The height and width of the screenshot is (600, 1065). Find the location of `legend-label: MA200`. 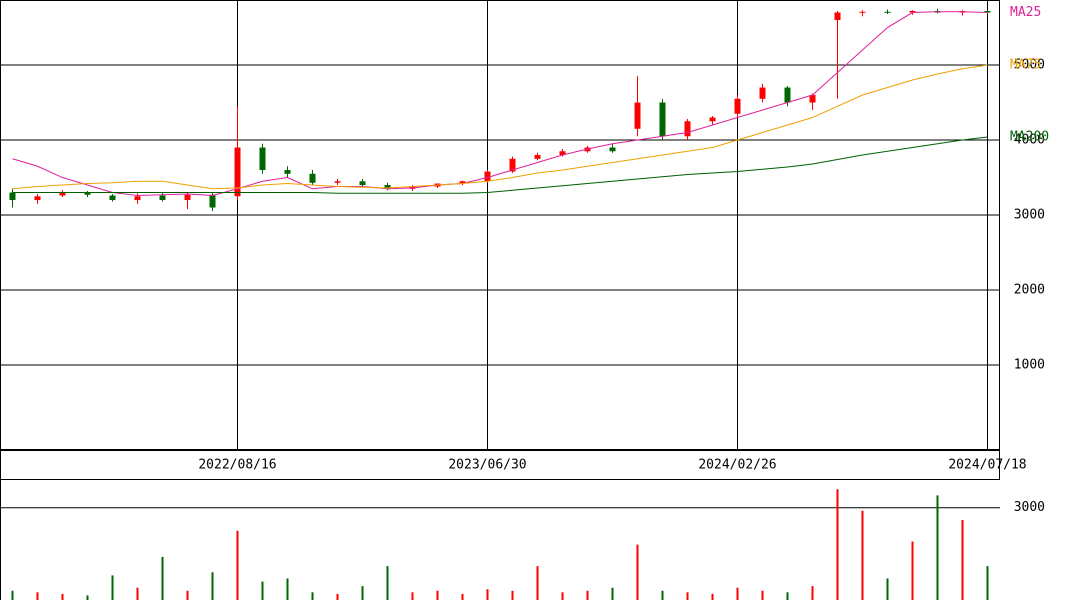

legend-label: MA200 is located at coordinates (1029, 137).